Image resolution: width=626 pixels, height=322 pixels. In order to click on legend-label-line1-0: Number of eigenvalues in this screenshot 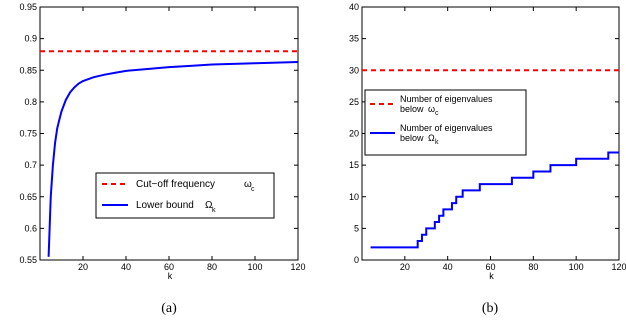, I will do `click(446, 99)`.